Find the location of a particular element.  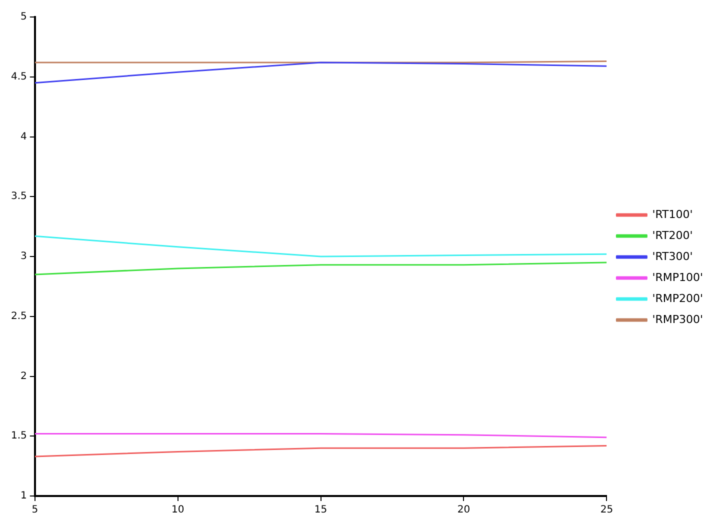

y-tick-label: 2.5 is located at coordinates (18, 316).